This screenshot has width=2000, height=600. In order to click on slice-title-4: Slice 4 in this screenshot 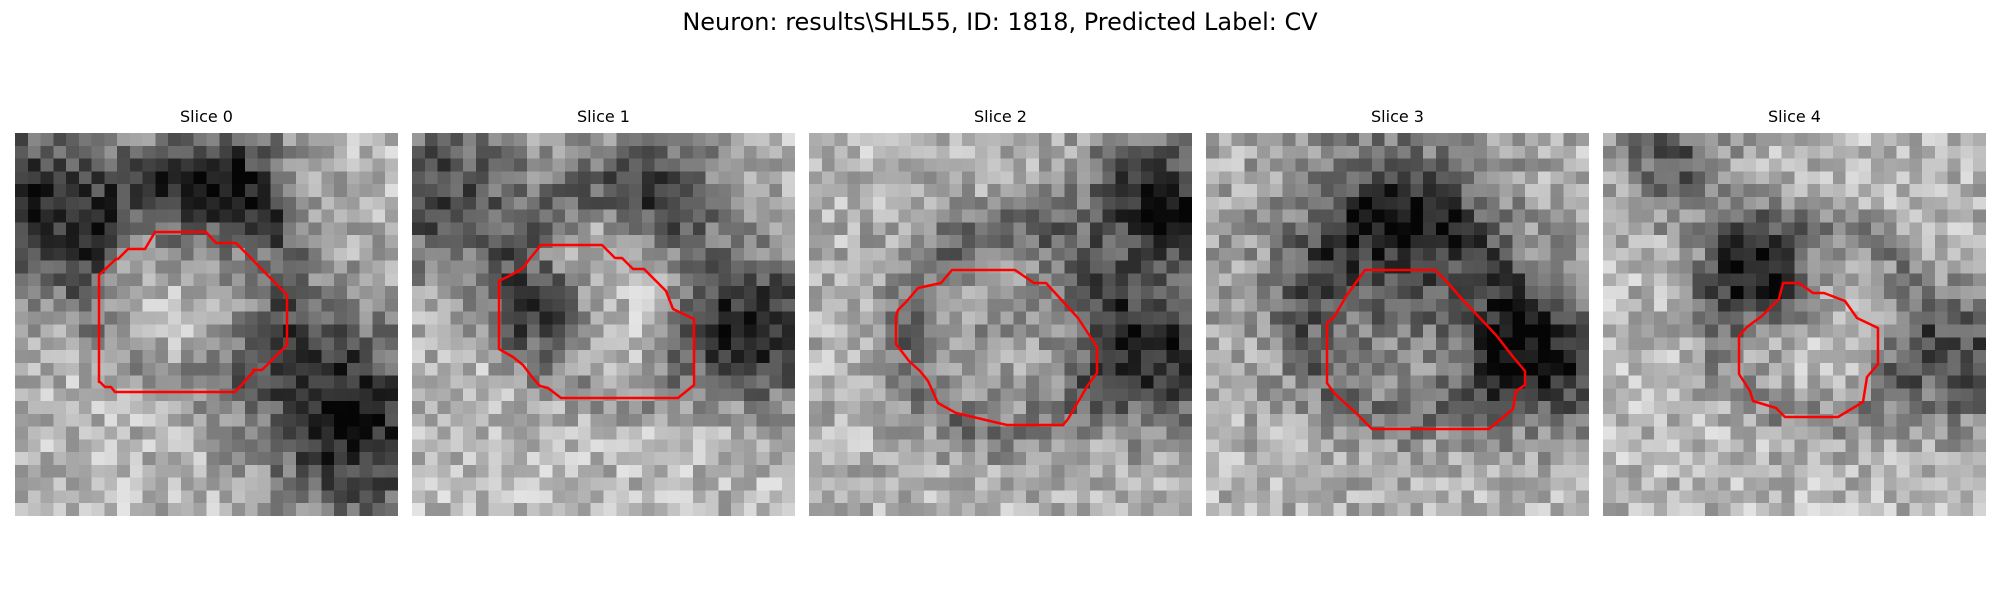, I will do `click(1794, 116)`.